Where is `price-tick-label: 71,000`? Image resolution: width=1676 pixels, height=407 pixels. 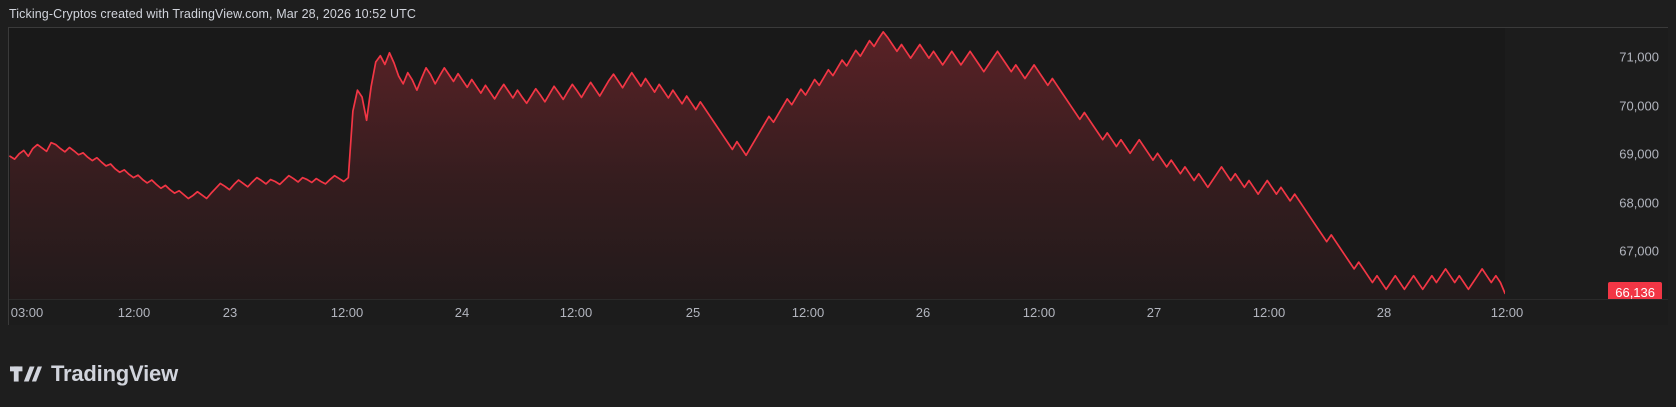
price-tick-label: 71,000 is located at coordinates (1639, 57).